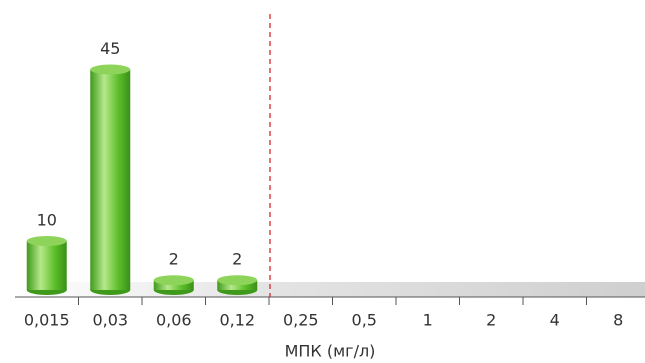 This screenshot has width=645, height=363. Describe the element at coordinates (237, 320) in the screenshot. I see `x-tick-label: 0,12` at that location.